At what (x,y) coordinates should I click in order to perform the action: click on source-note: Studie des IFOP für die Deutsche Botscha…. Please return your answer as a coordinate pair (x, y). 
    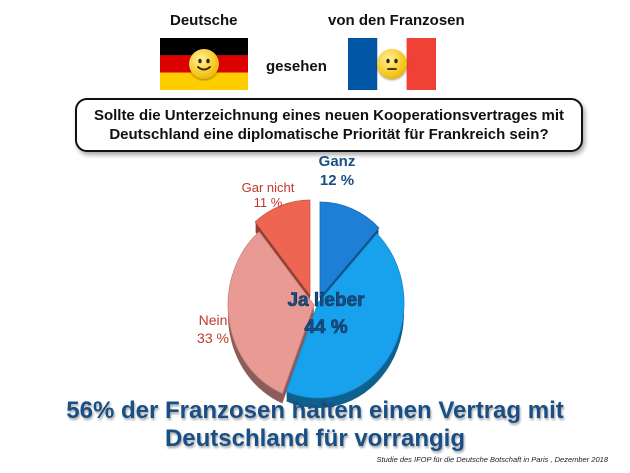
    Looking at the image, I should click on (492, 459).